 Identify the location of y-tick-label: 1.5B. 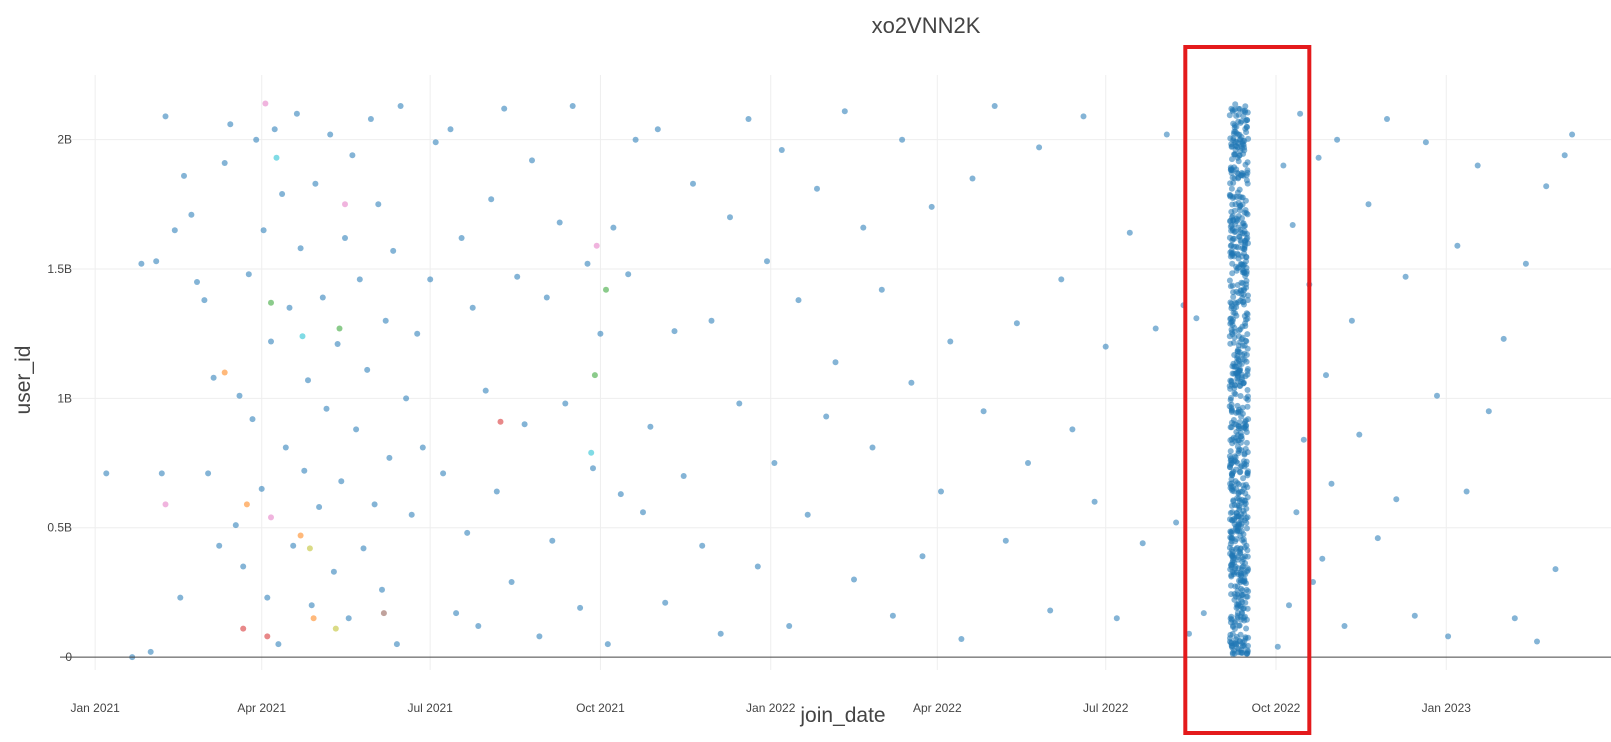
(59, 269).